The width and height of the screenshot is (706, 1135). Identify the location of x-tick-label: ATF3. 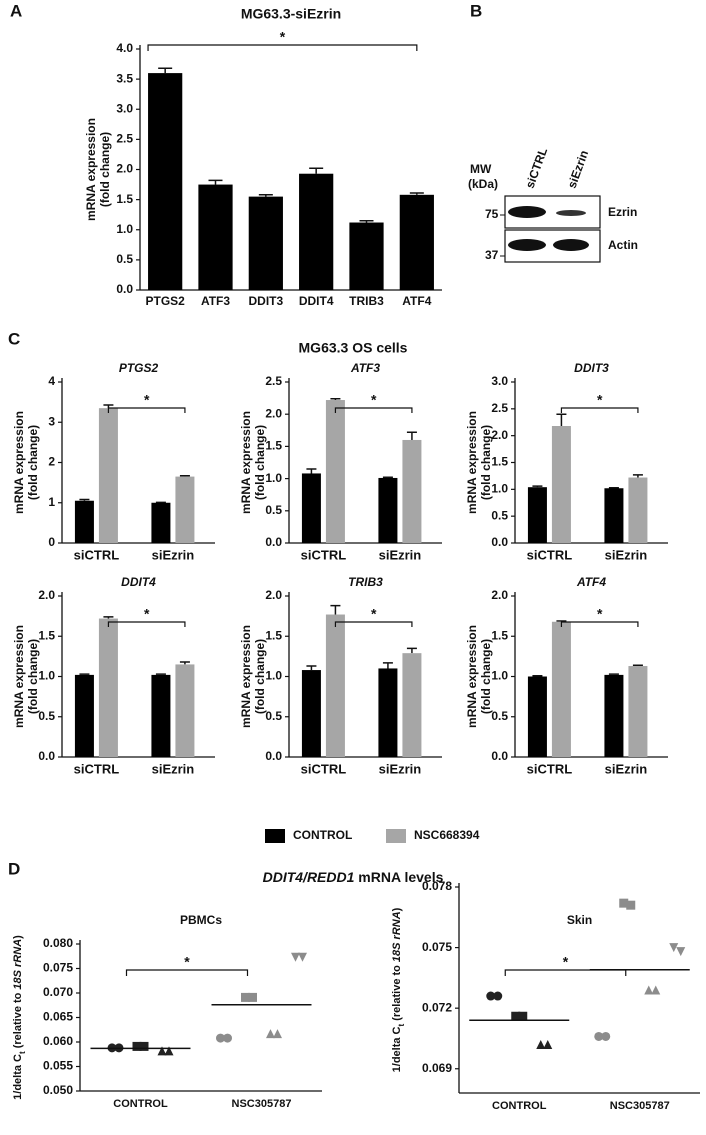
(215, 301).